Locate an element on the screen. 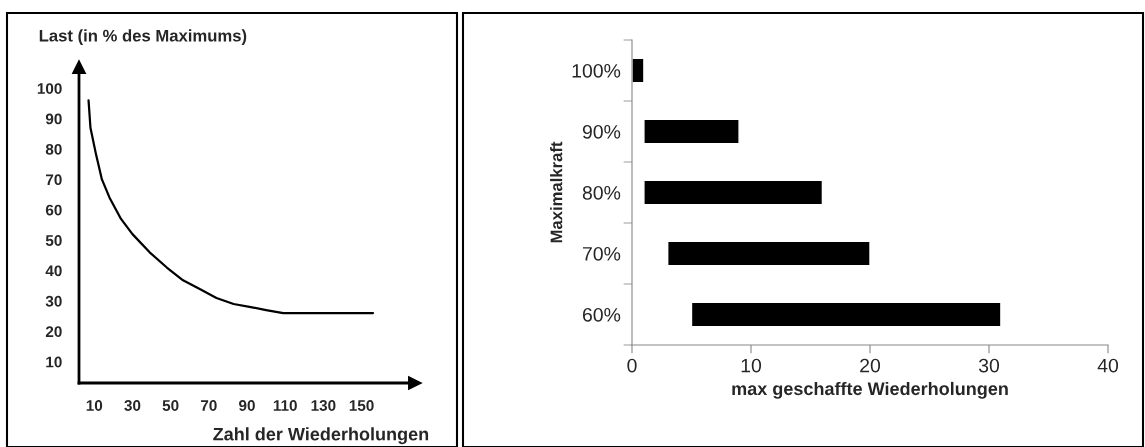 The height and width of the screenshot is (447, 1145). y-tick-label: 80% is located at coordinates (601, 192).